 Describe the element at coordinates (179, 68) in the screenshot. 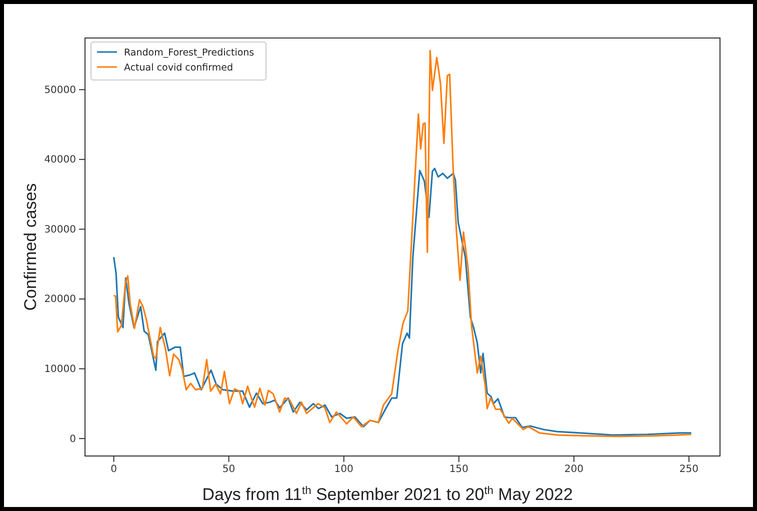

I see `legend-label: Actual covid confirmed` at that location.